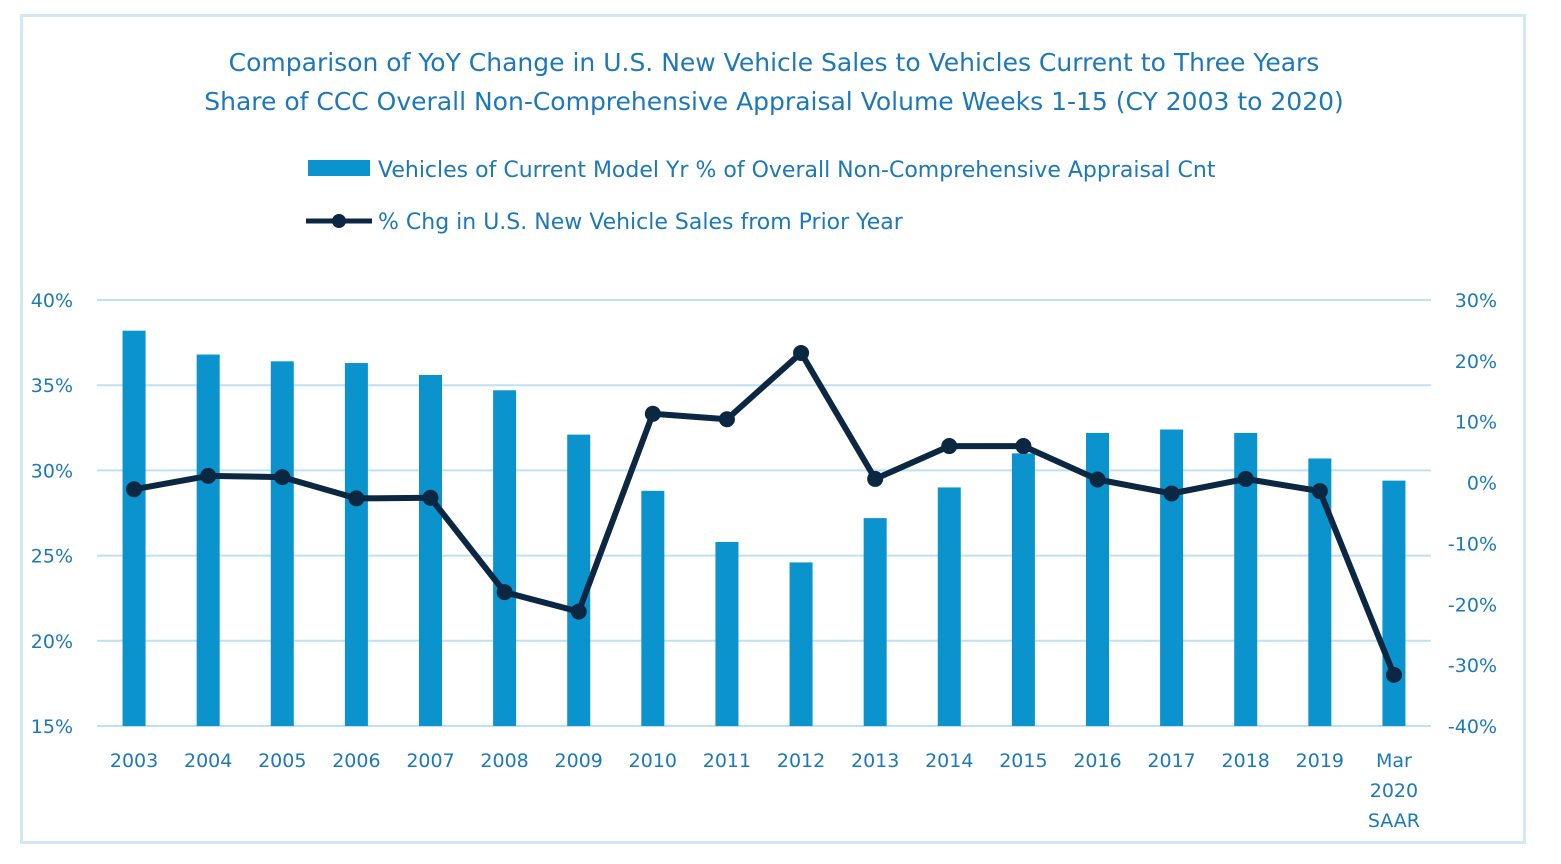 The width and height of the screenshot is (1561, 864). I want to click on x-tick-label: 2003, so click(134, 761).